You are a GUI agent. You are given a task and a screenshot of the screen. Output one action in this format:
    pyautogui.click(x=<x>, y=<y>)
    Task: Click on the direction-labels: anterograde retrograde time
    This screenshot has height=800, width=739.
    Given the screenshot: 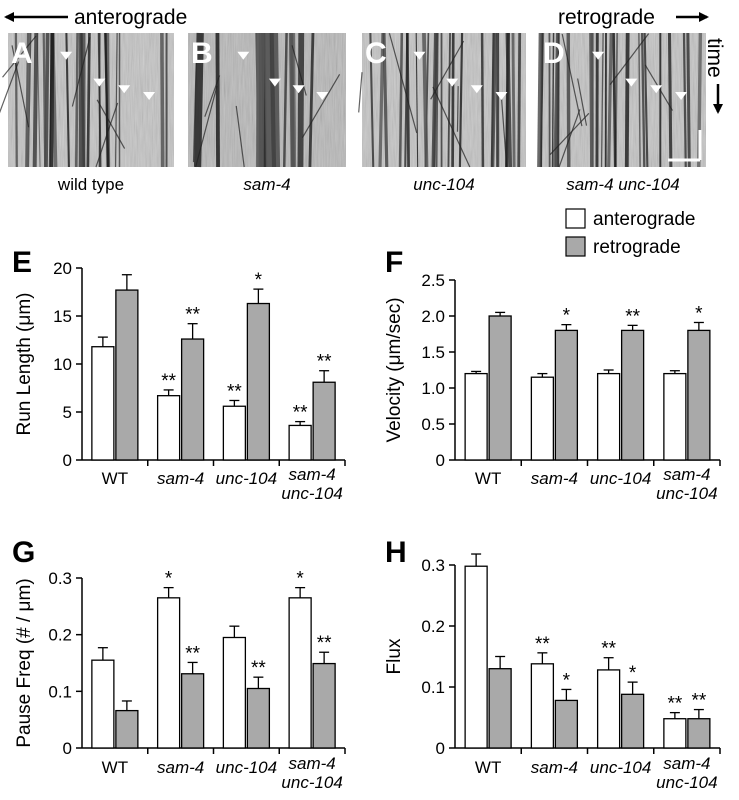 What is the action you would take?
    pyautogui.click(x=365, y=60)
    